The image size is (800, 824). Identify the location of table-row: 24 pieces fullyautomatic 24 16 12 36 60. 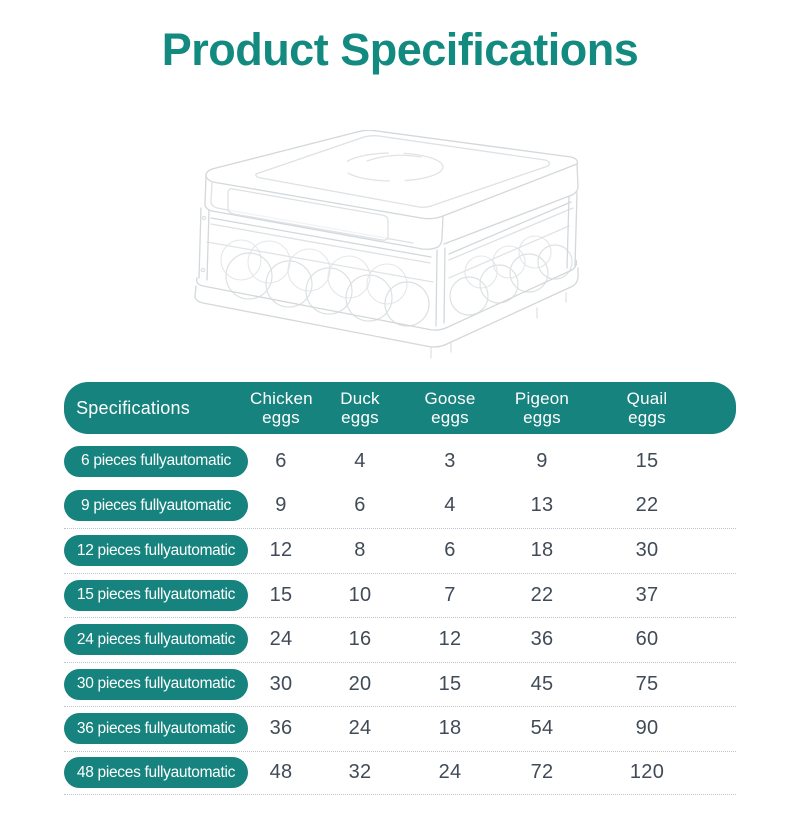
(400, 639).